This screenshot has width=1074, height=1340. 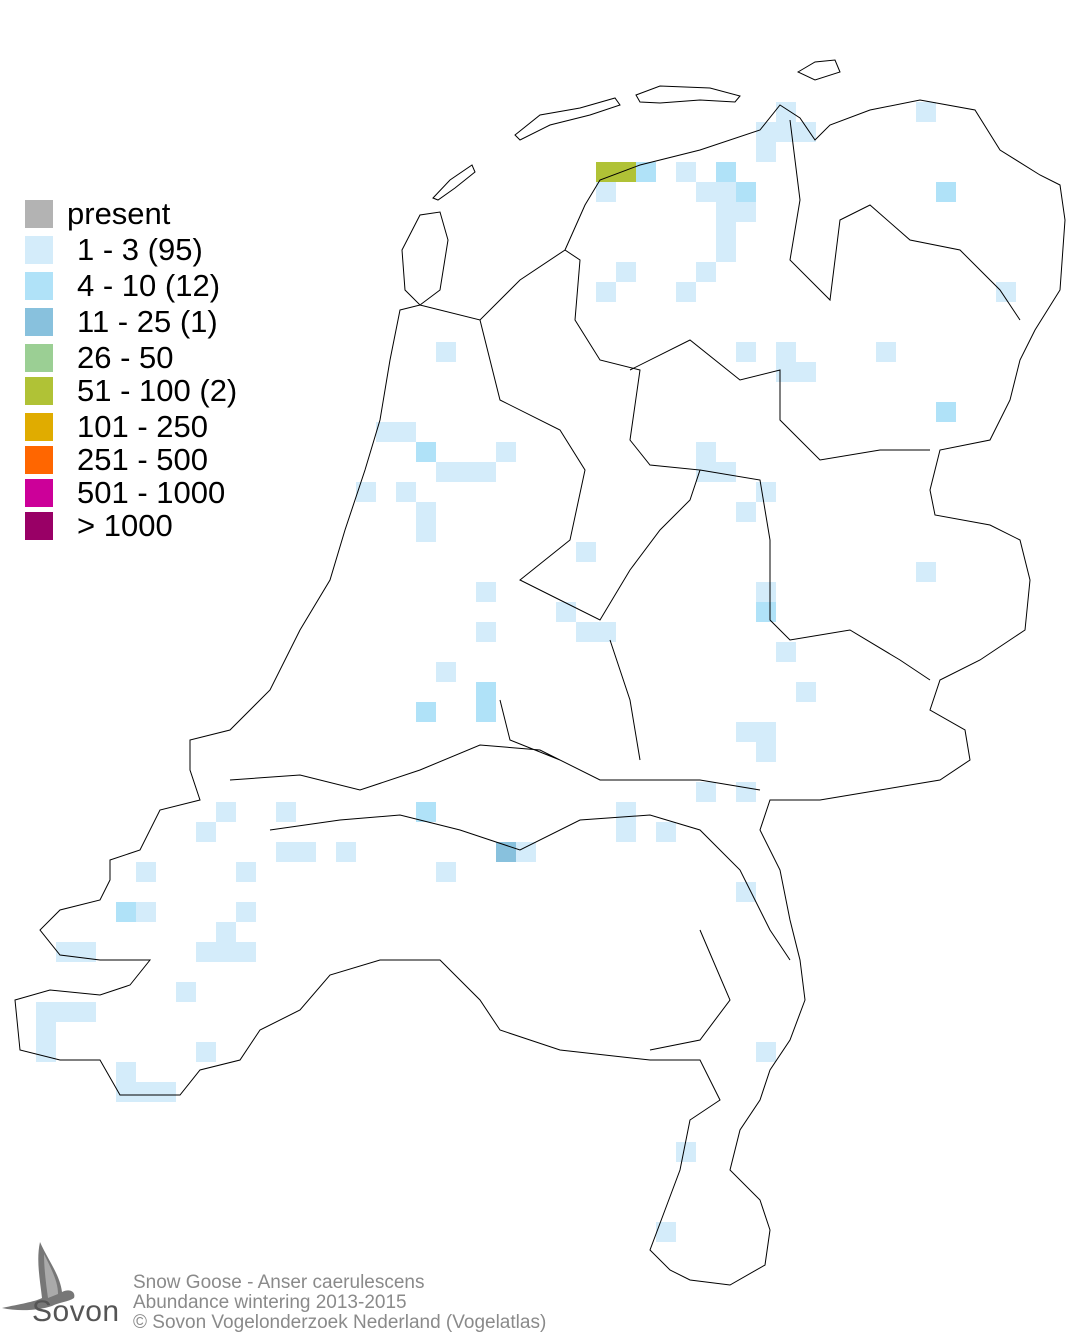 I want to click on legend-label: present, so click(x=119, y=213).